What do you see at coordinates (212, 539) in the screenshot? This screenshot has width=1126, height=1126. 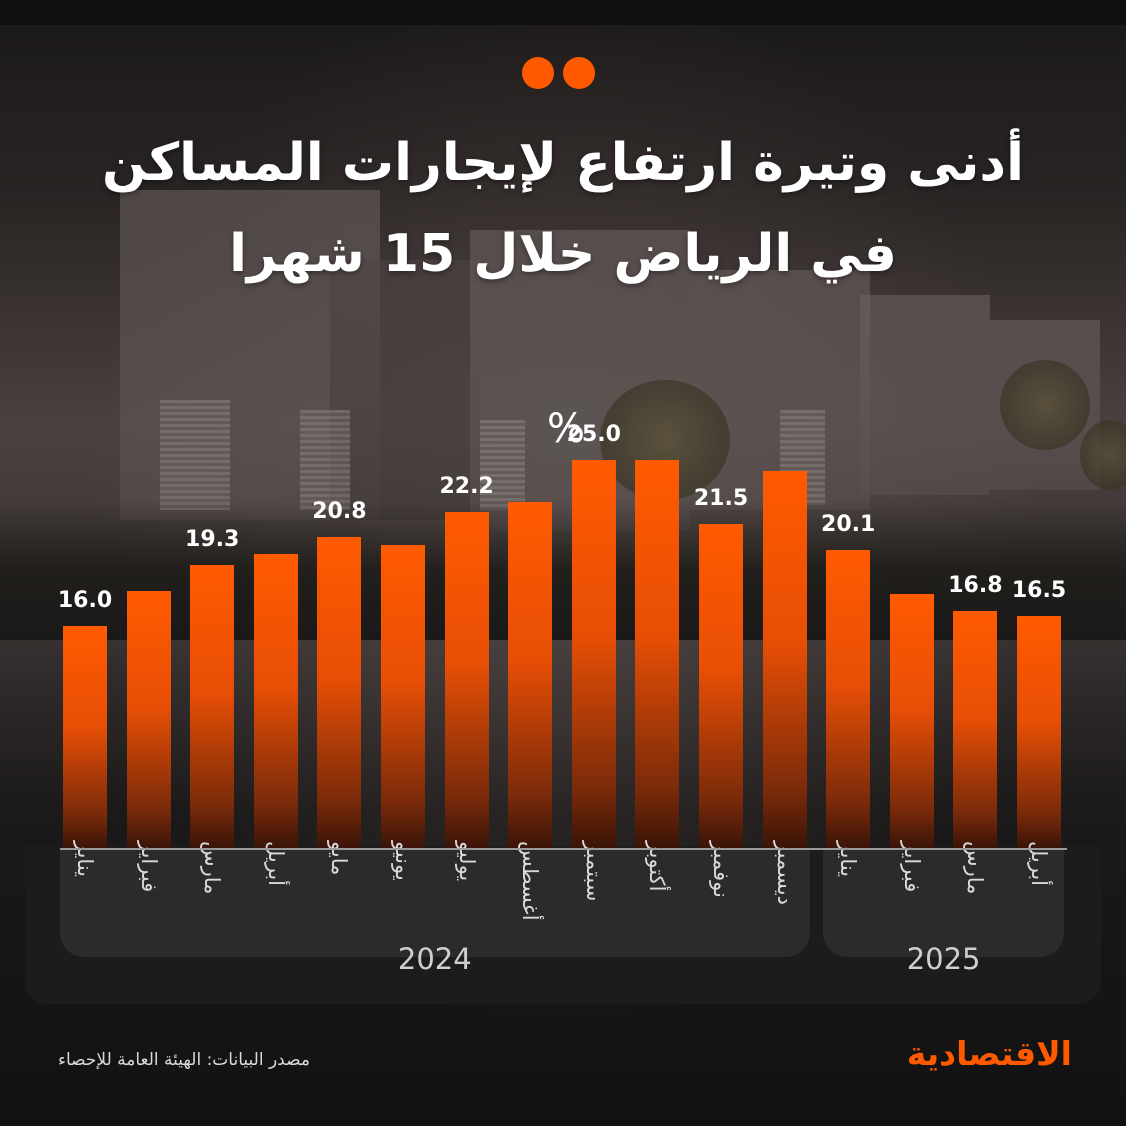 I see `bar-value-label: 19.3` at bounding box center [212, 539].